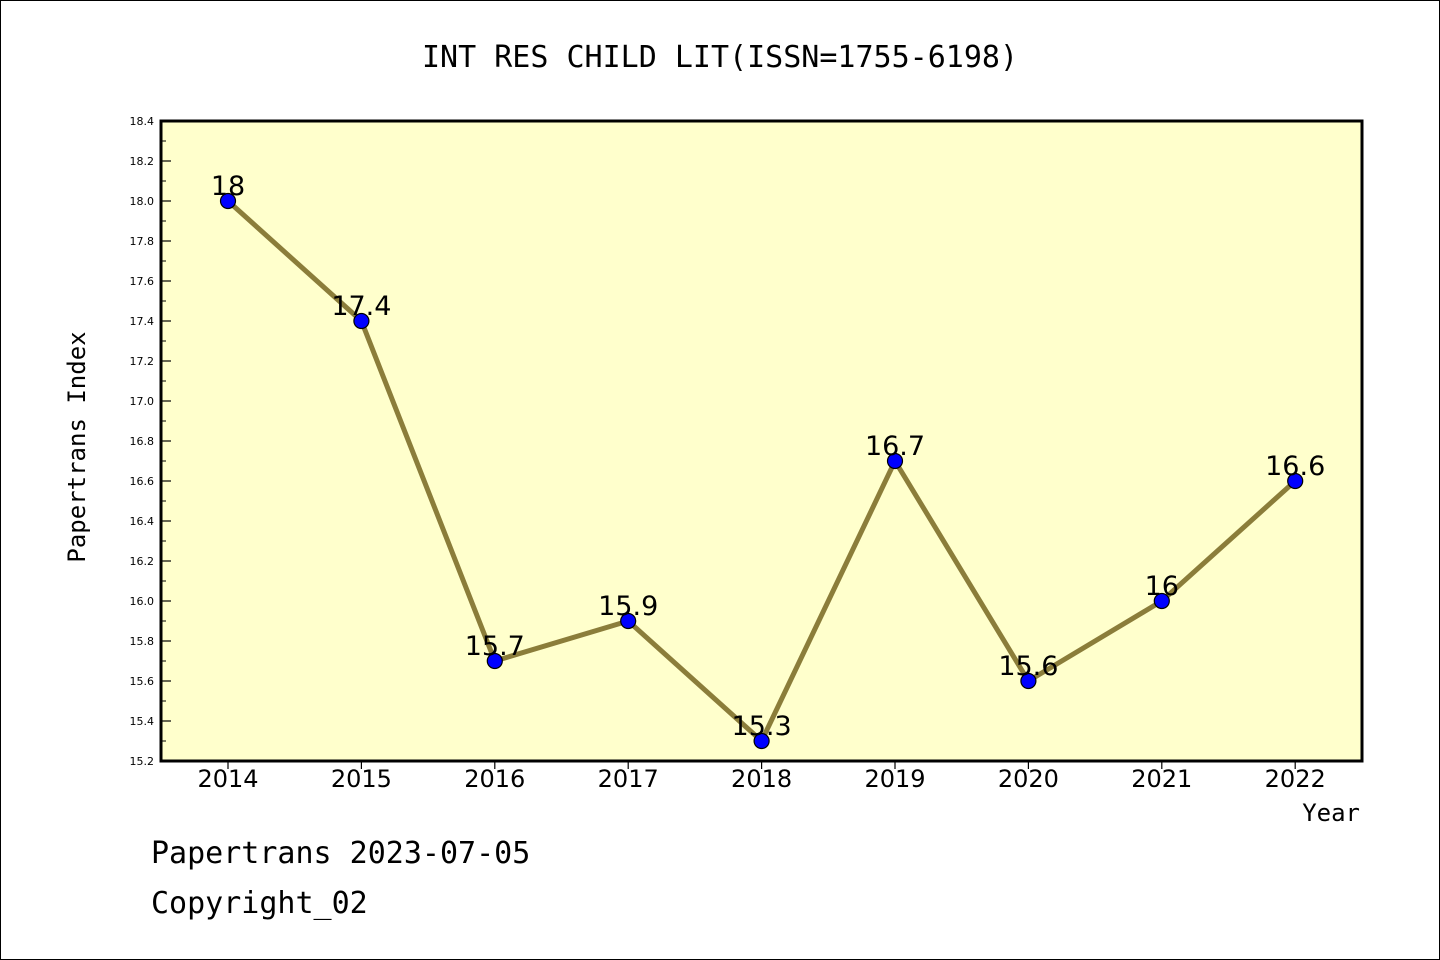 Image resolution: width=1440 pixels, height=960 pixels. Describe the element at coordinates (228, 186) in the screenshot. I see `data-label: 18` at that location.